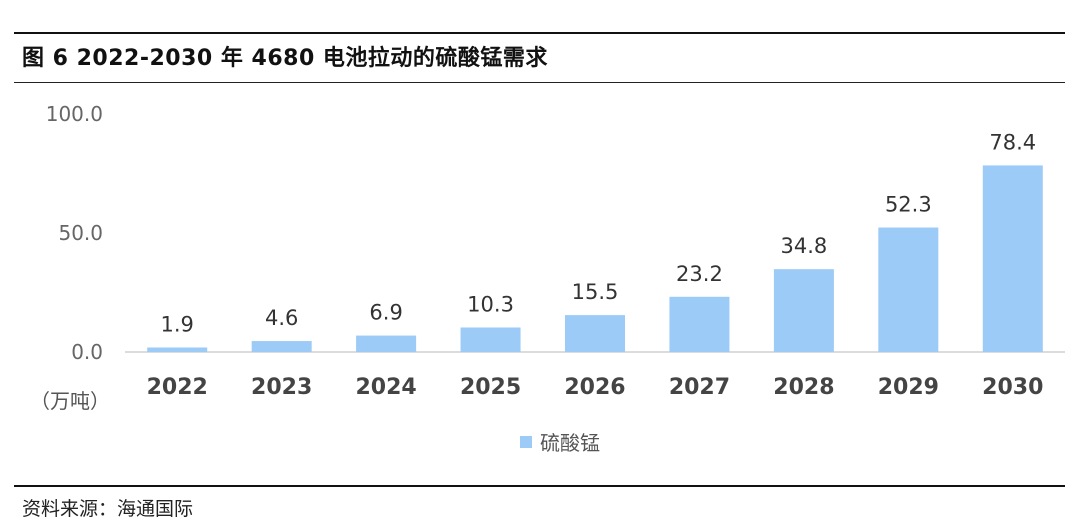 This screenshot has width=1079, height=525. Describe the element at coordinates (908, 289) in the screenshot. I see `bar-2029` at that location.